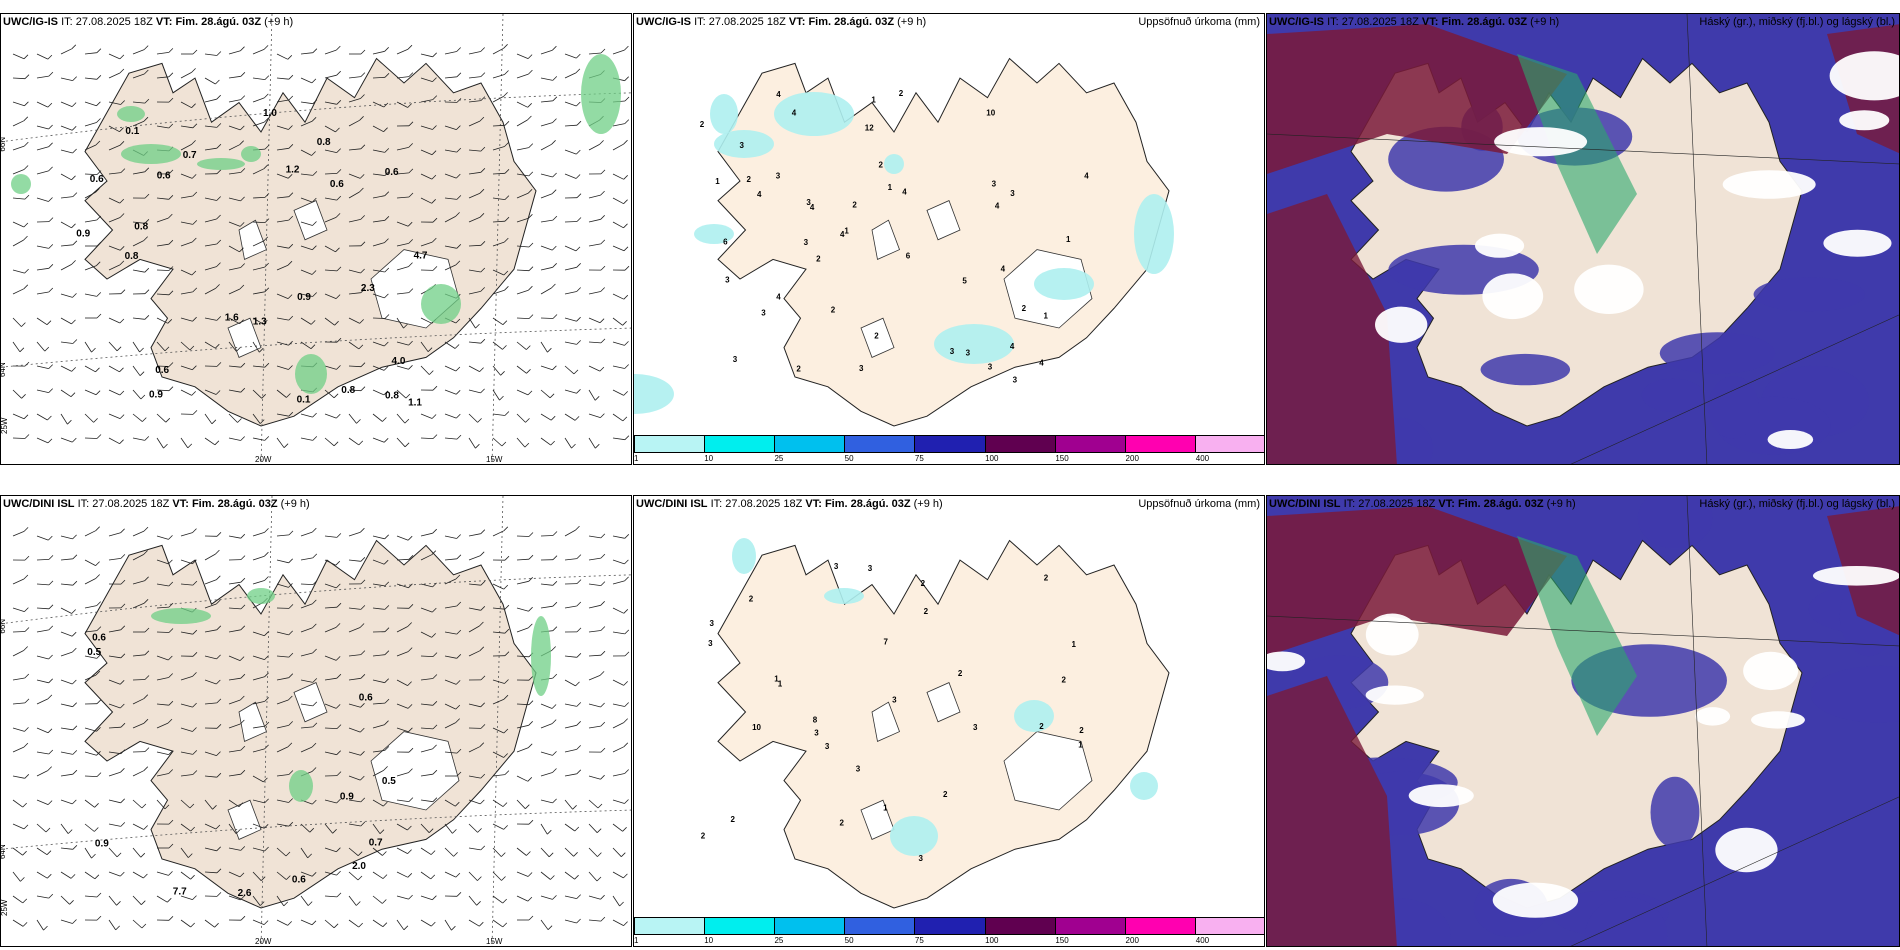 The image size is (1900, 950). Describe the element at coordinates (5, 425) in the screenshot. I see `lon-25-label: 25W` at that location.